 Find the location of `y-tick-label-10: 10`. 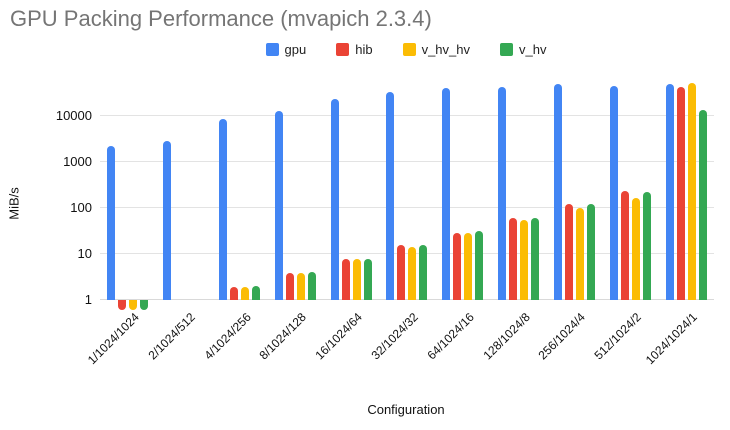

y-tick-label-10: 10 is located at coordinates (84, 253).